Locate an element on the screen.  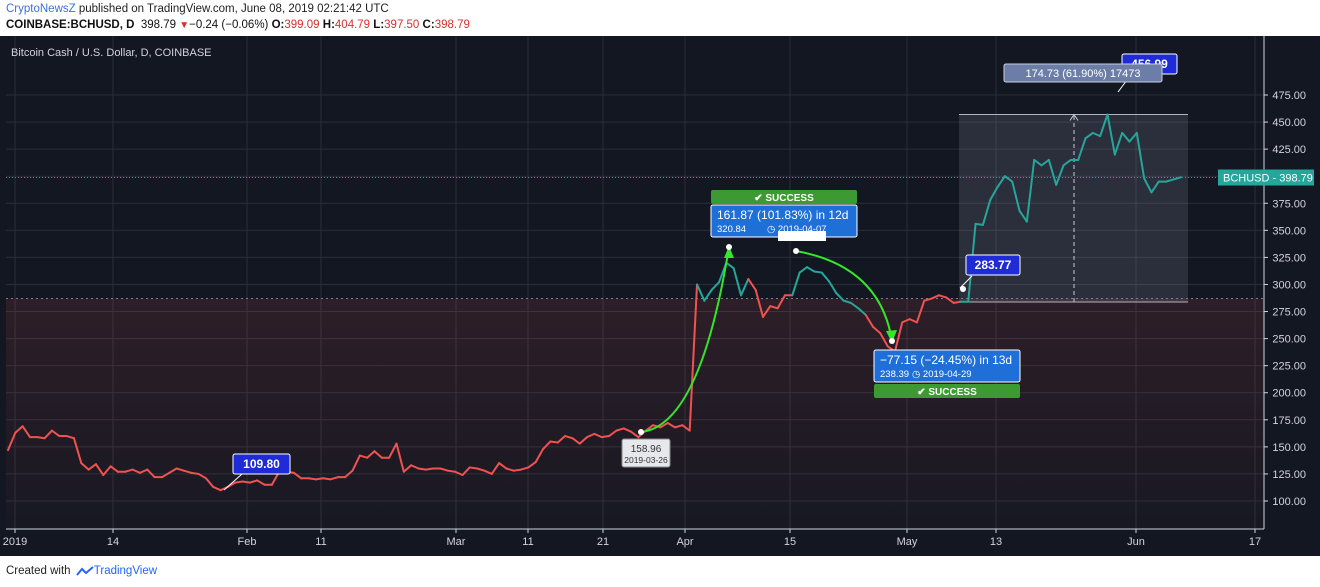
y-tick-label: 375.00 is located at coordinates (1289, 204).